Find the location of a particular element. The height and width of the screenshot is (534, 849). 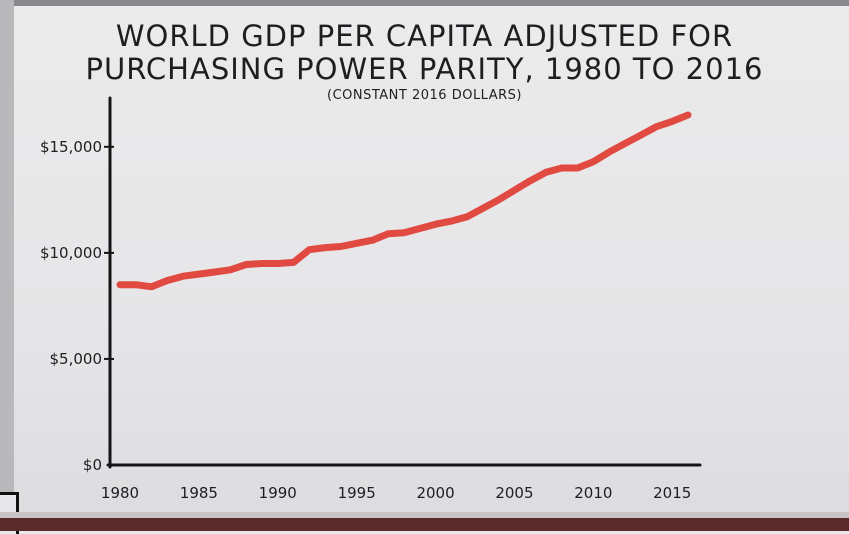

x-tick-label: 2010 is located at coordinates (593, 493).